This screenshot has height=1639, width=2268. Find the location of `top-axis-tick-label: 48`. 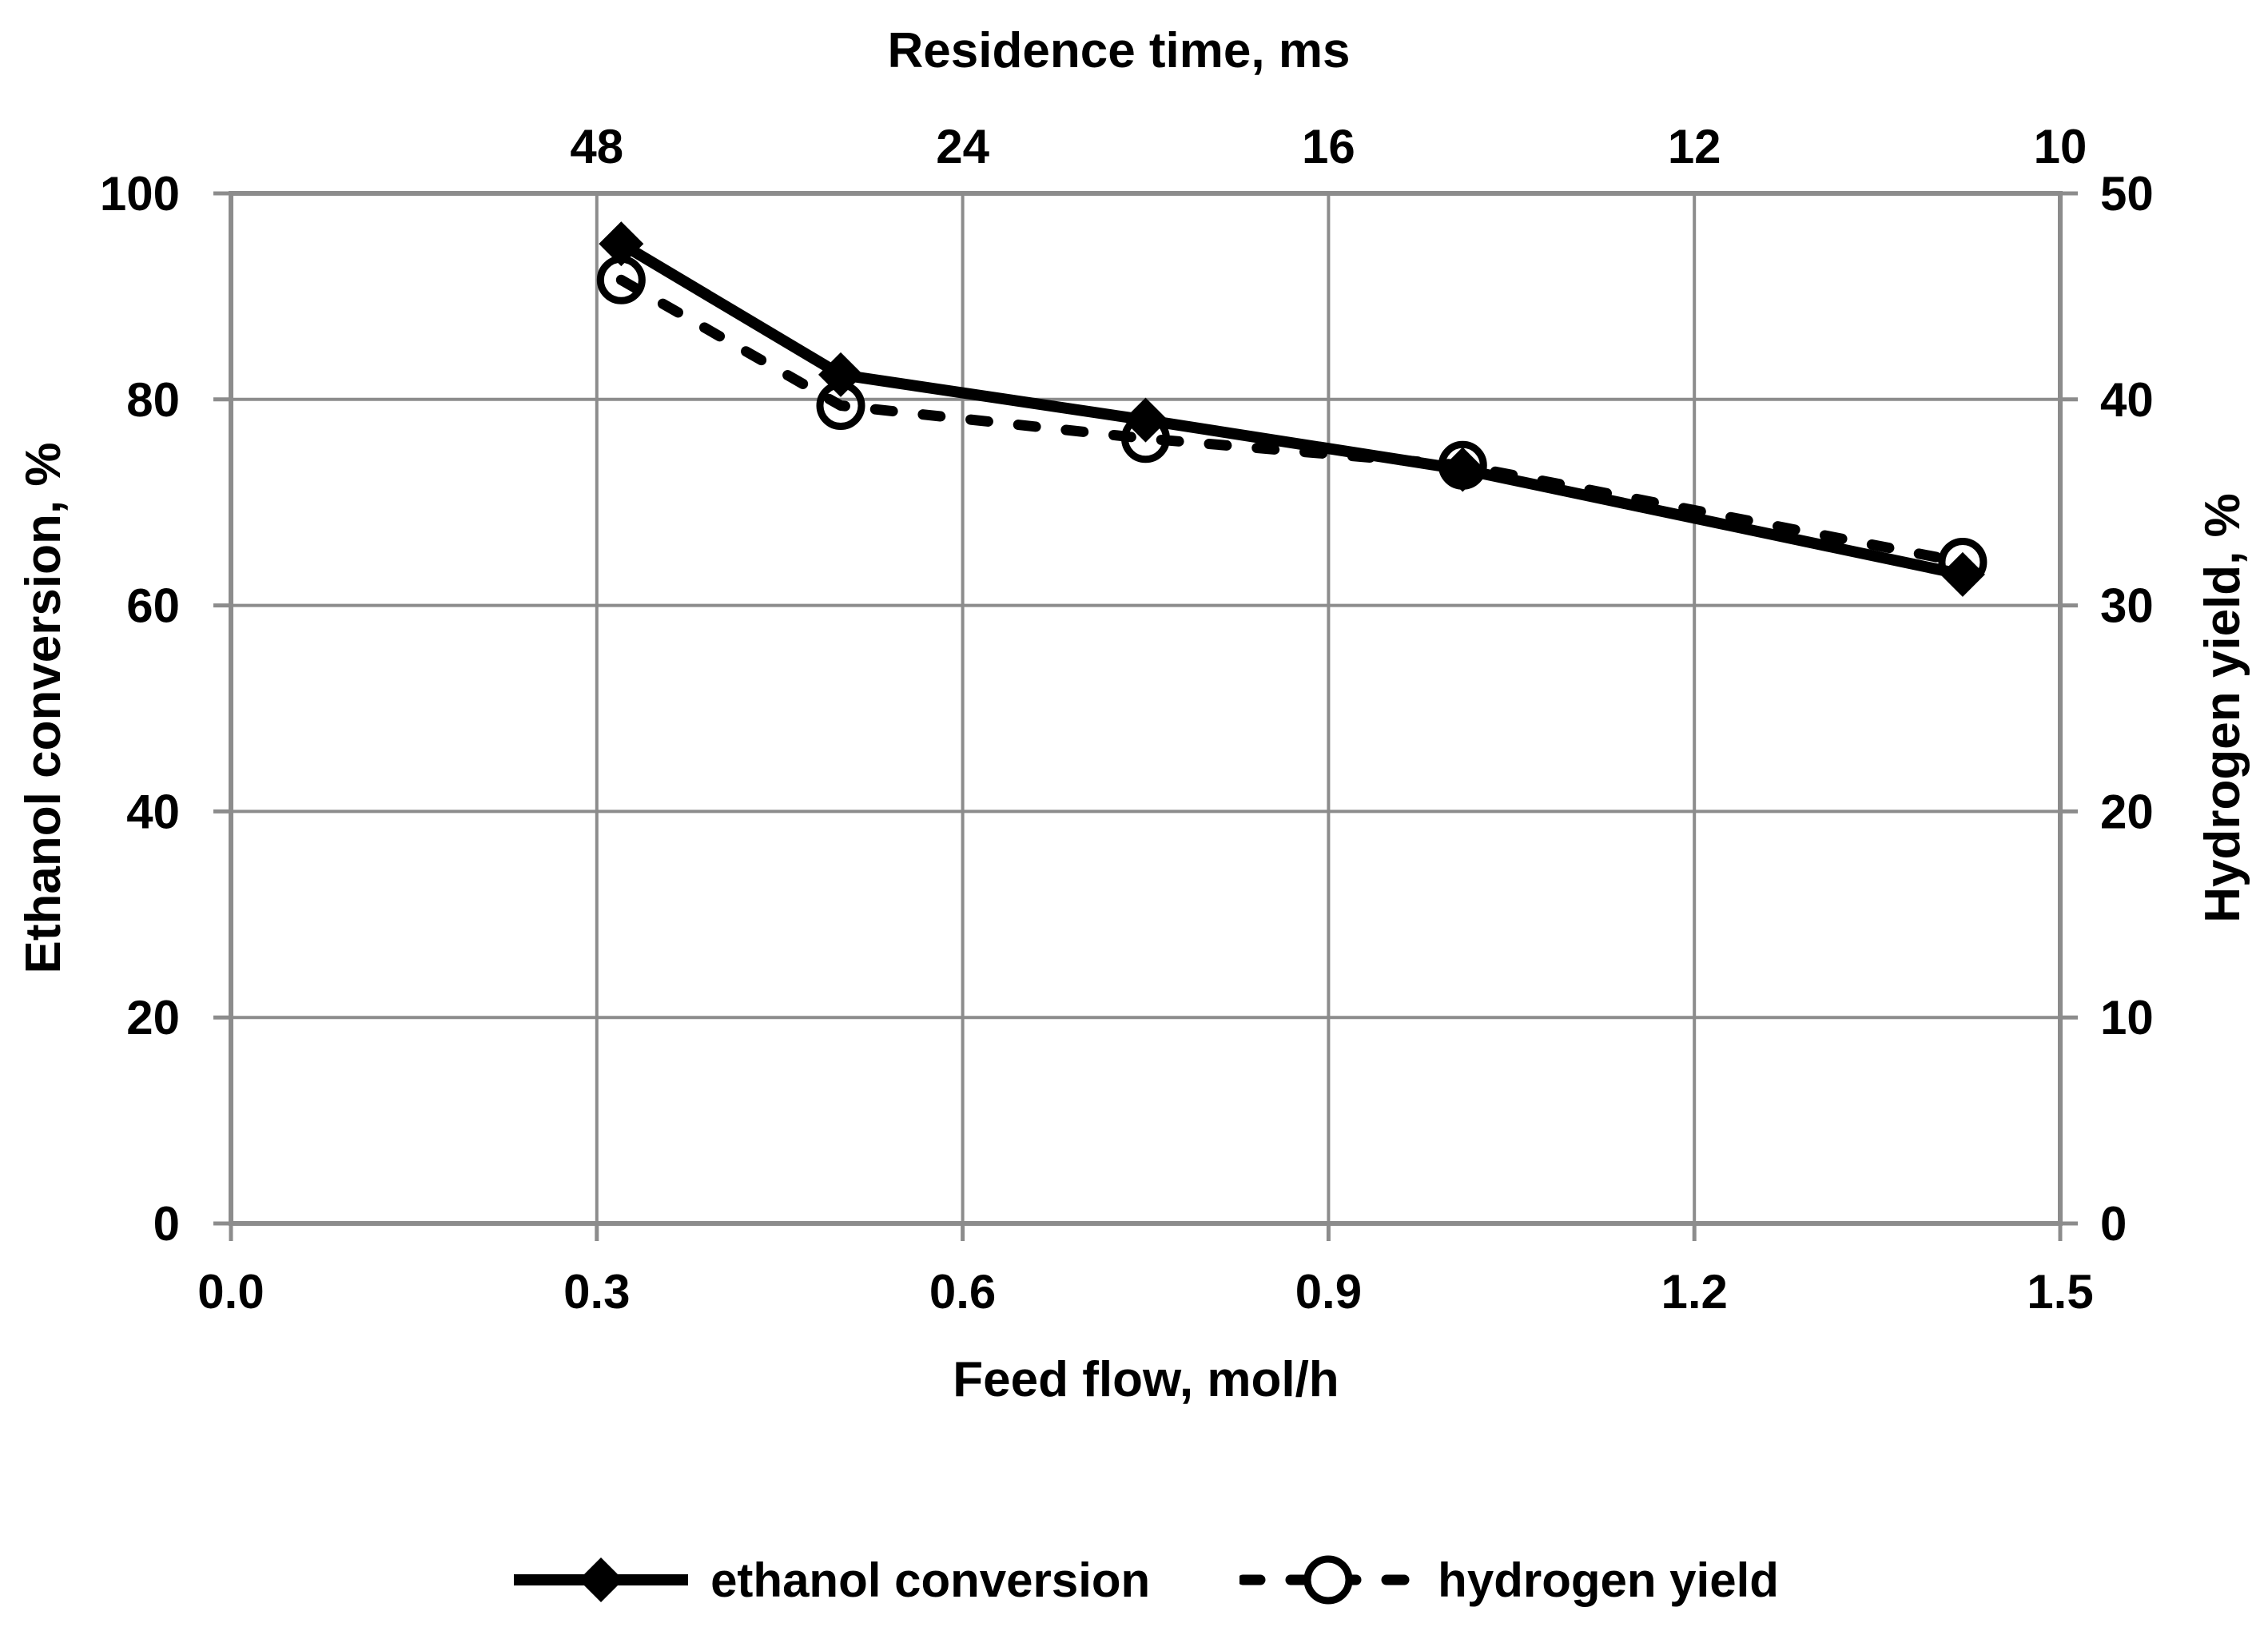

top-axis-tick-label: 48 is located at coordinates (596, 146).